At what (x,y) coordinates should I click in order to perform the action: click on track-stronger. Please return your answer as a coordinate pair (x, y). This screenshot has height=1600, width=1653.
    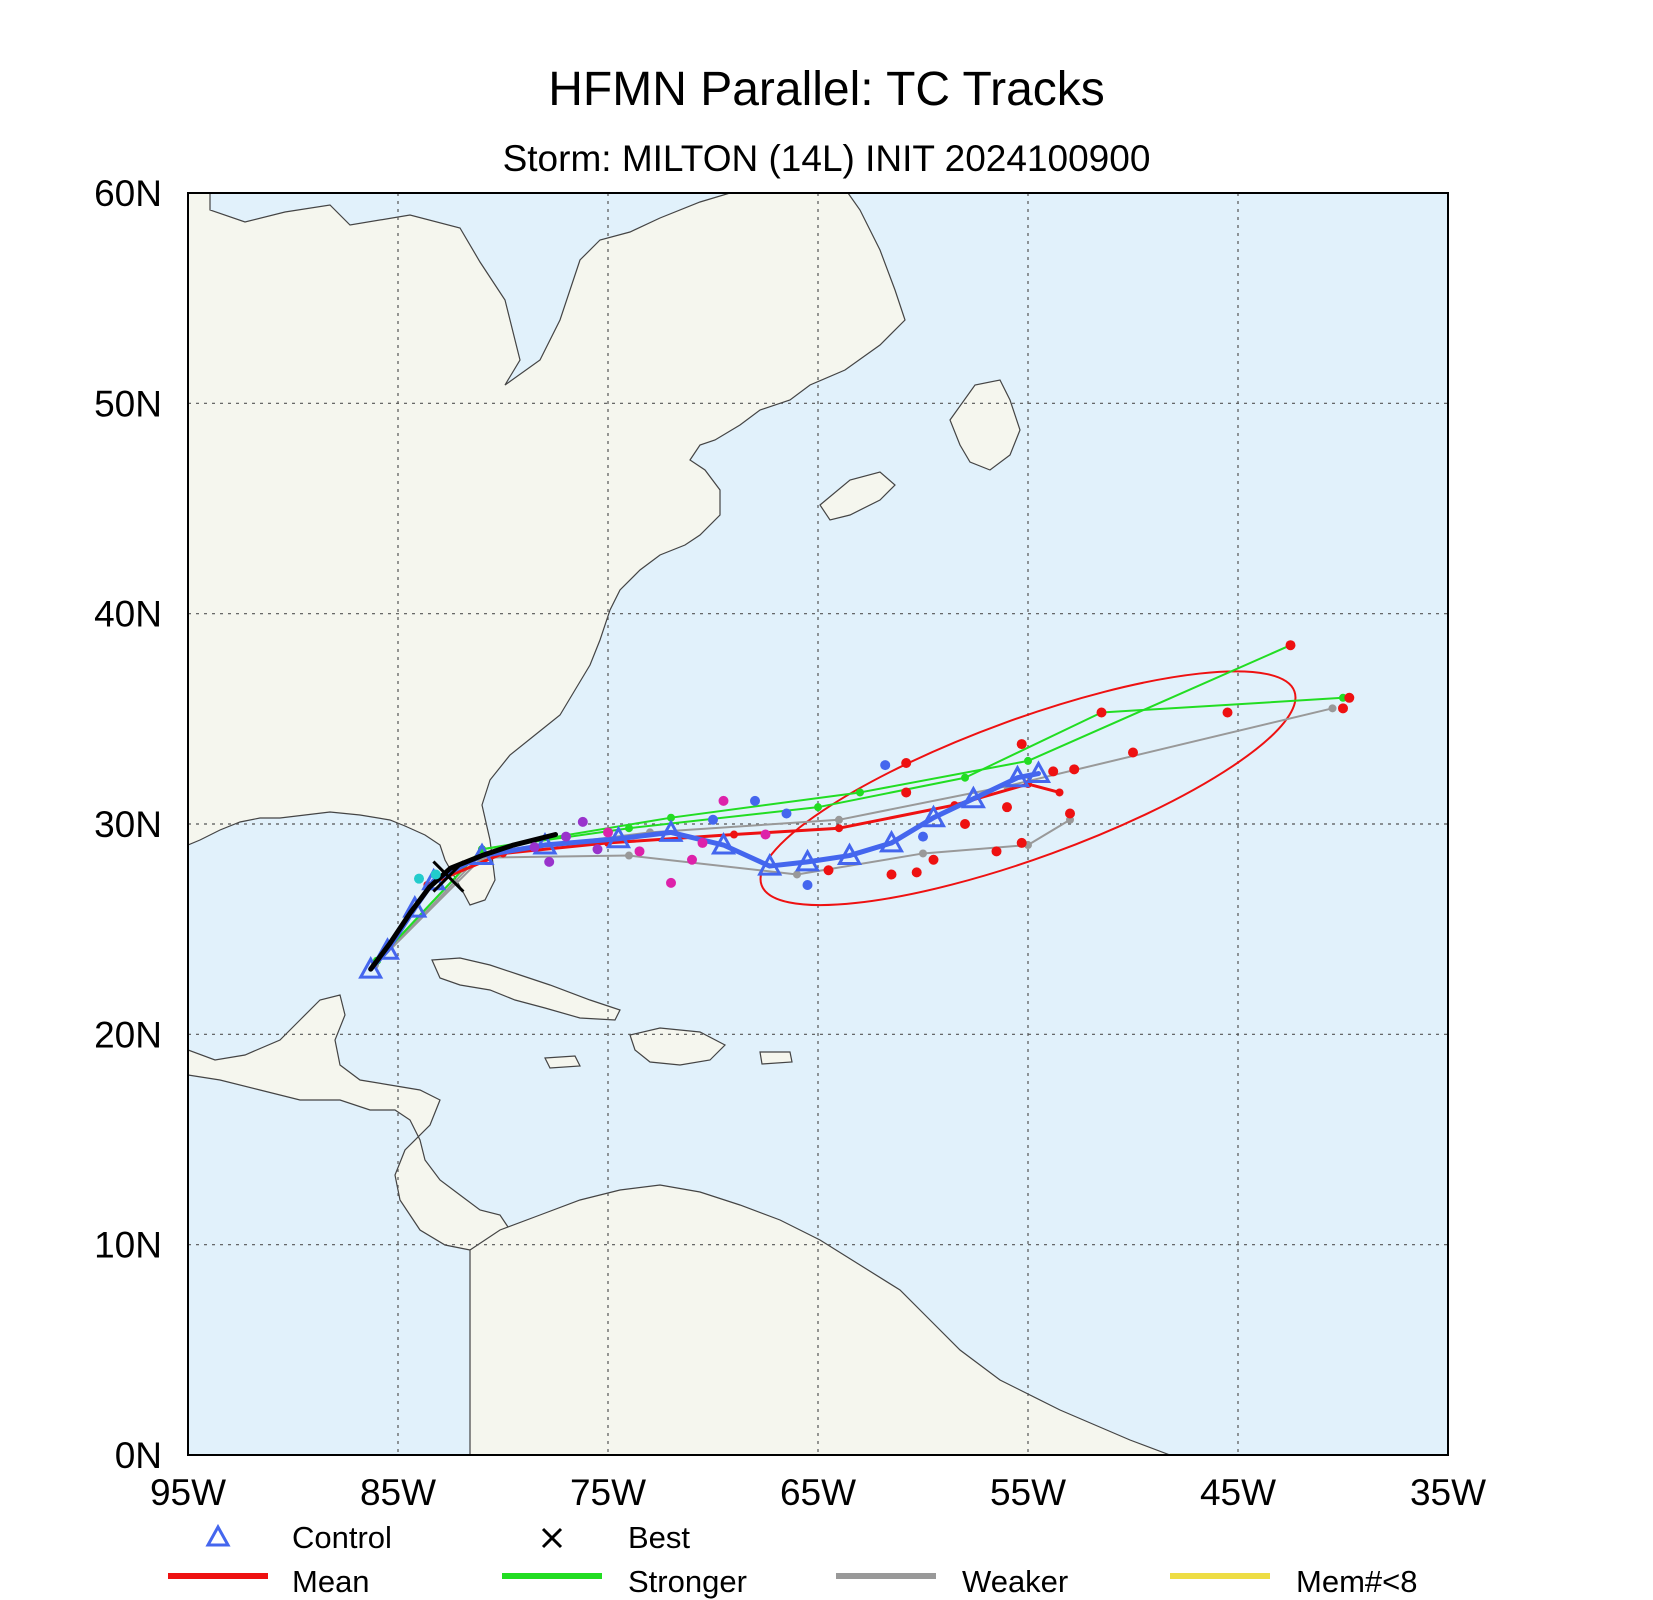
    Looking at the image, I should click on (834, 803).